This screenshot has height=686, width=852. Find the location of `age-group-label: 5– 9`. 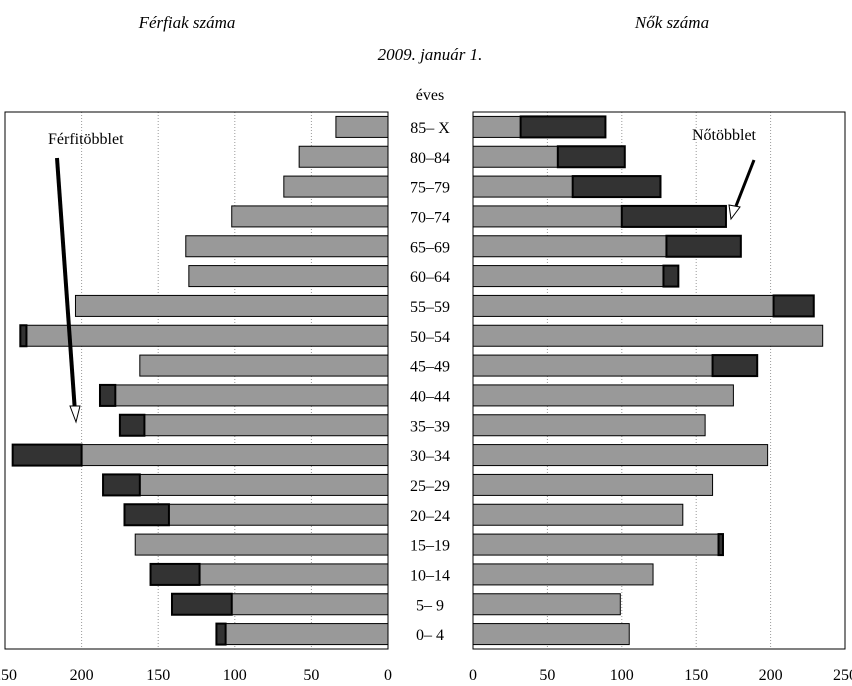

age-group-label: 5– 9 is located at coordinates (430, 605).